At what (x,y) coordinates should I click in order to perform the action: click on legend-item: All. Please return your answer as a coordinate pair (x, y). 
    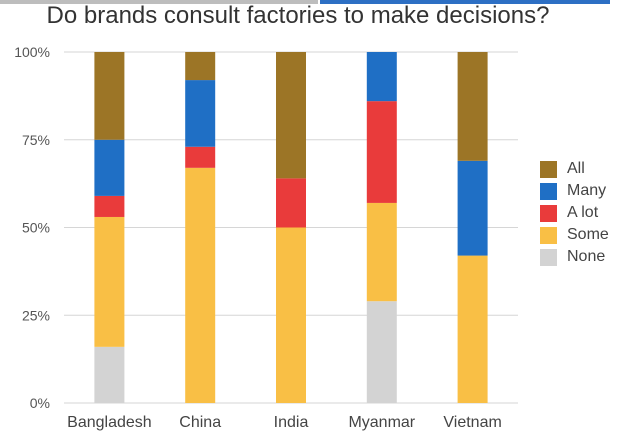
    Looking at the image, I should click on (574, 169).